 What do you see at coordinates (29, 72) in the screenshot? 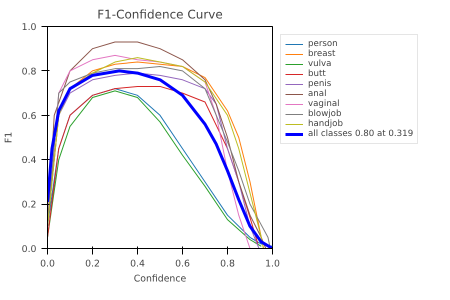
I see `y-tick-label: 0.8` at bounding box center [29, 72].